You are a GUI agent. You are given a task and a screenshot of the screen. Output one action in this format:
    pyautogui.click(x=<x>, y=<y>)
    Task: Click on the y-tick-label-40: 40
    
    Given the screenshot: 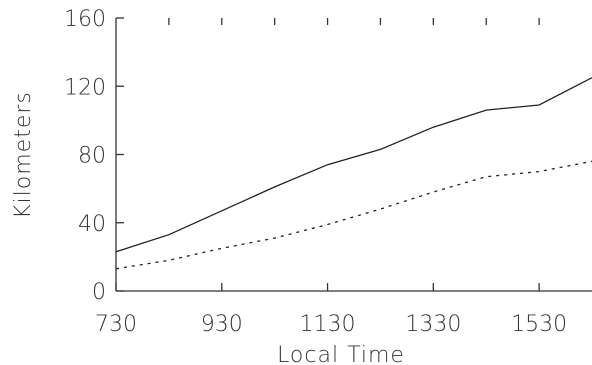 What is the action you would take?
    pyautogui.click(x=92, y=224)
    